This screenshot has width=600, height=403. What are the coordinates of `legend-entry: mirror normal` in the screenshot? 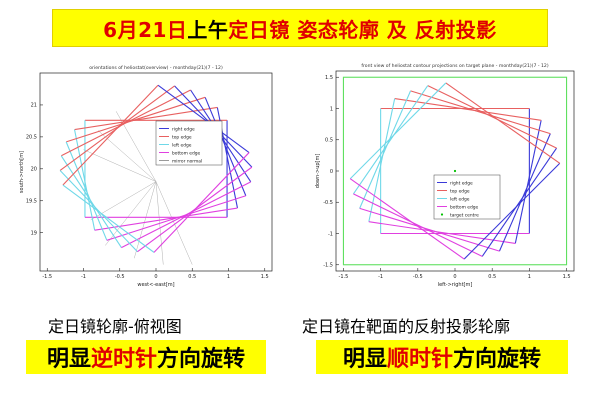 It's located at (187, 161).